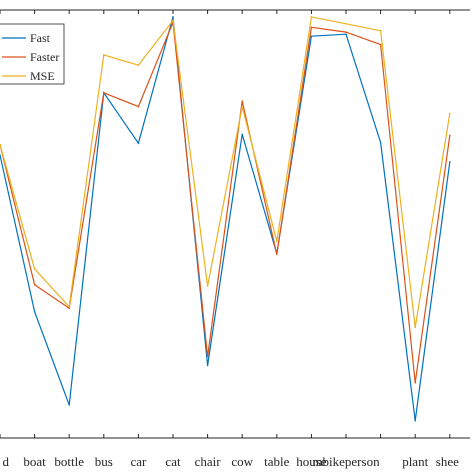 The height and width of the screenshot is (474, 474). What do you see at coordinates (380, 44) in the screenshot?
I see `data-point-faster-person` at bounding box center [380, 44].